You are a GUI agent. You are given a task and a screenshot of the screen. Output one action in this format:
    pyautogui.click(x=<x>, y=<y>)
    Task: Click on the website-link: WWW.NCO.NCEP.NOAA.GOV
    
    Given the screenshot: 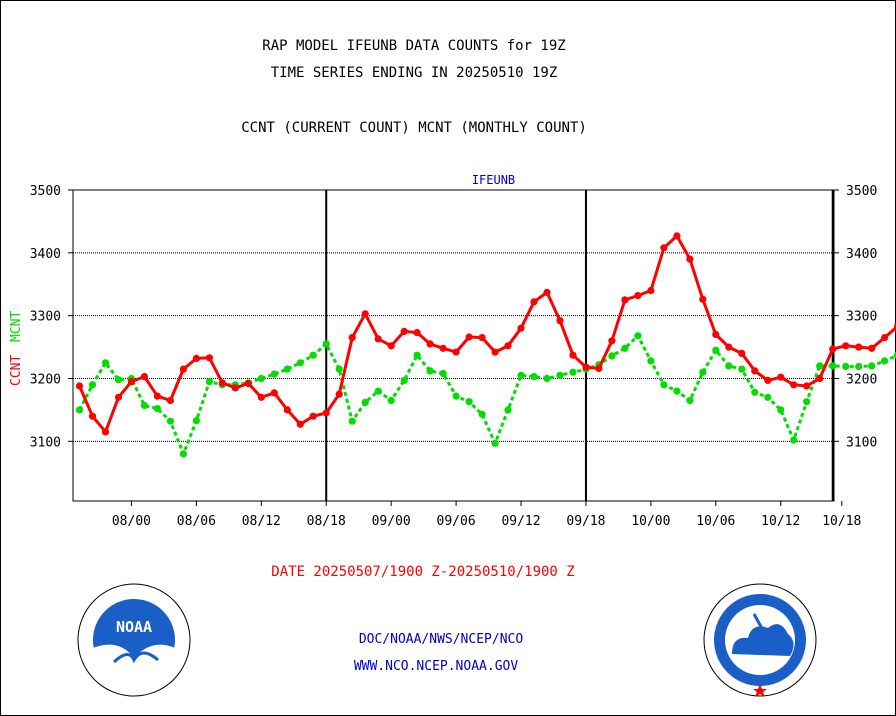 What is the action you would take?
    pyautogui.click(x=436, y=666)
    